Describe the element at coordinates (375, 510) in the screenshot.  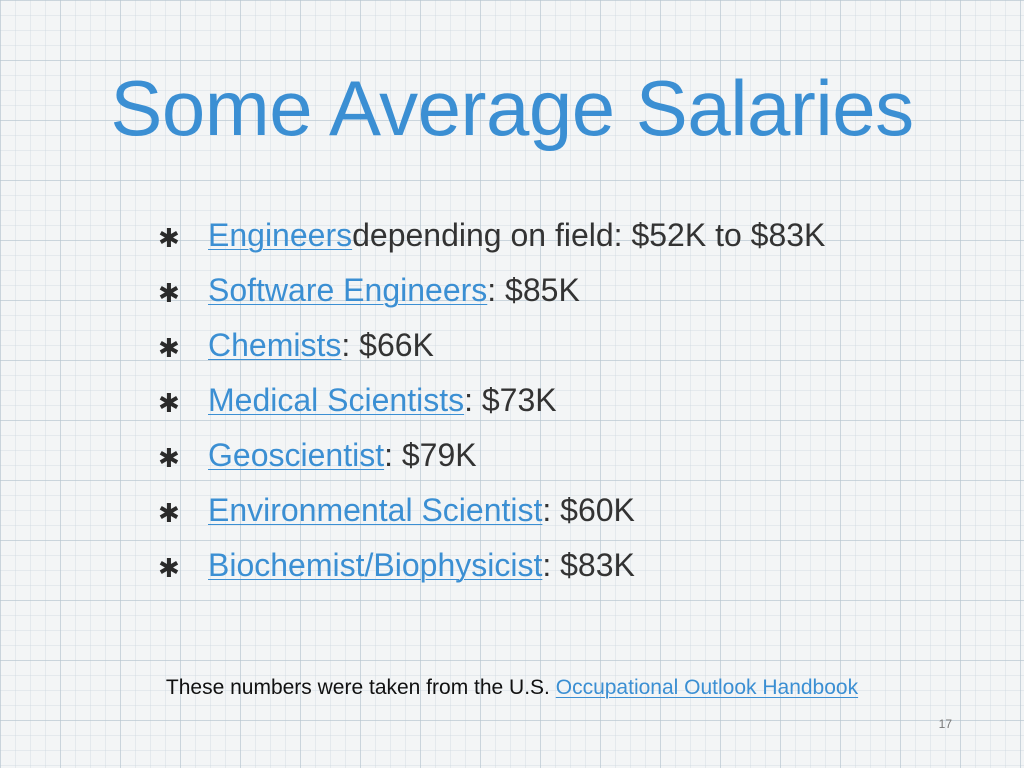
I see `environmental-scientist-link: Environmental Scientist` at that location.